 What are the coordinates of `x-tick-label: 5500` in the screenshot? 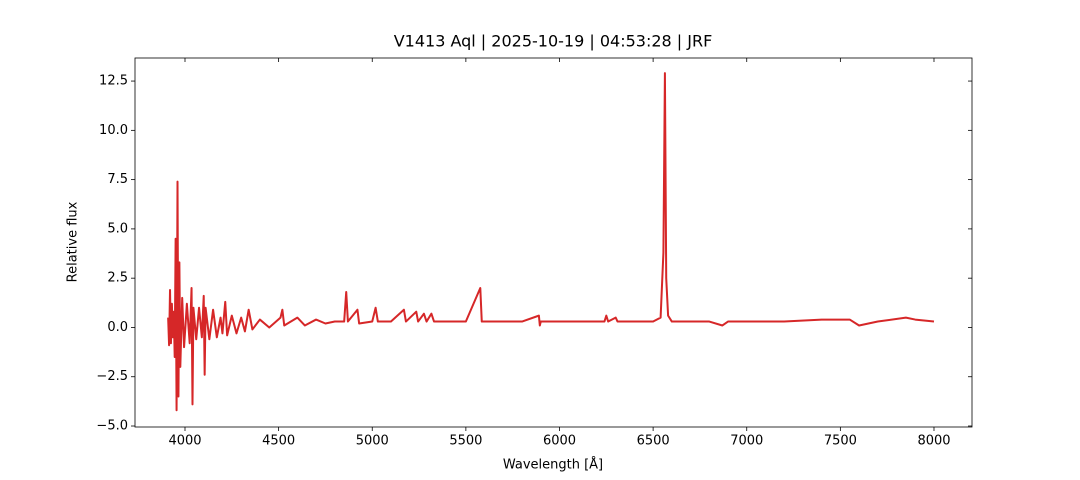 It's located at (465, 441).